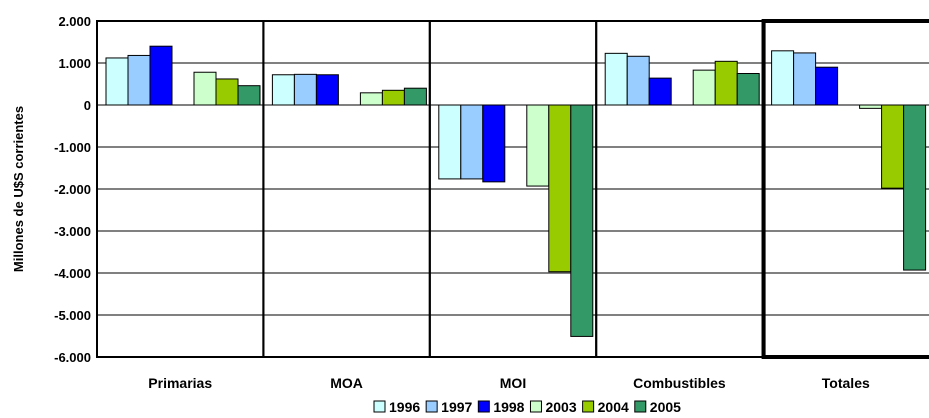 This screenshot has width=929, height=418. What do you see at coordinates (305, 89) in the screenshot?
I see `bar-1997-moa` at bounding box center [305, 89].